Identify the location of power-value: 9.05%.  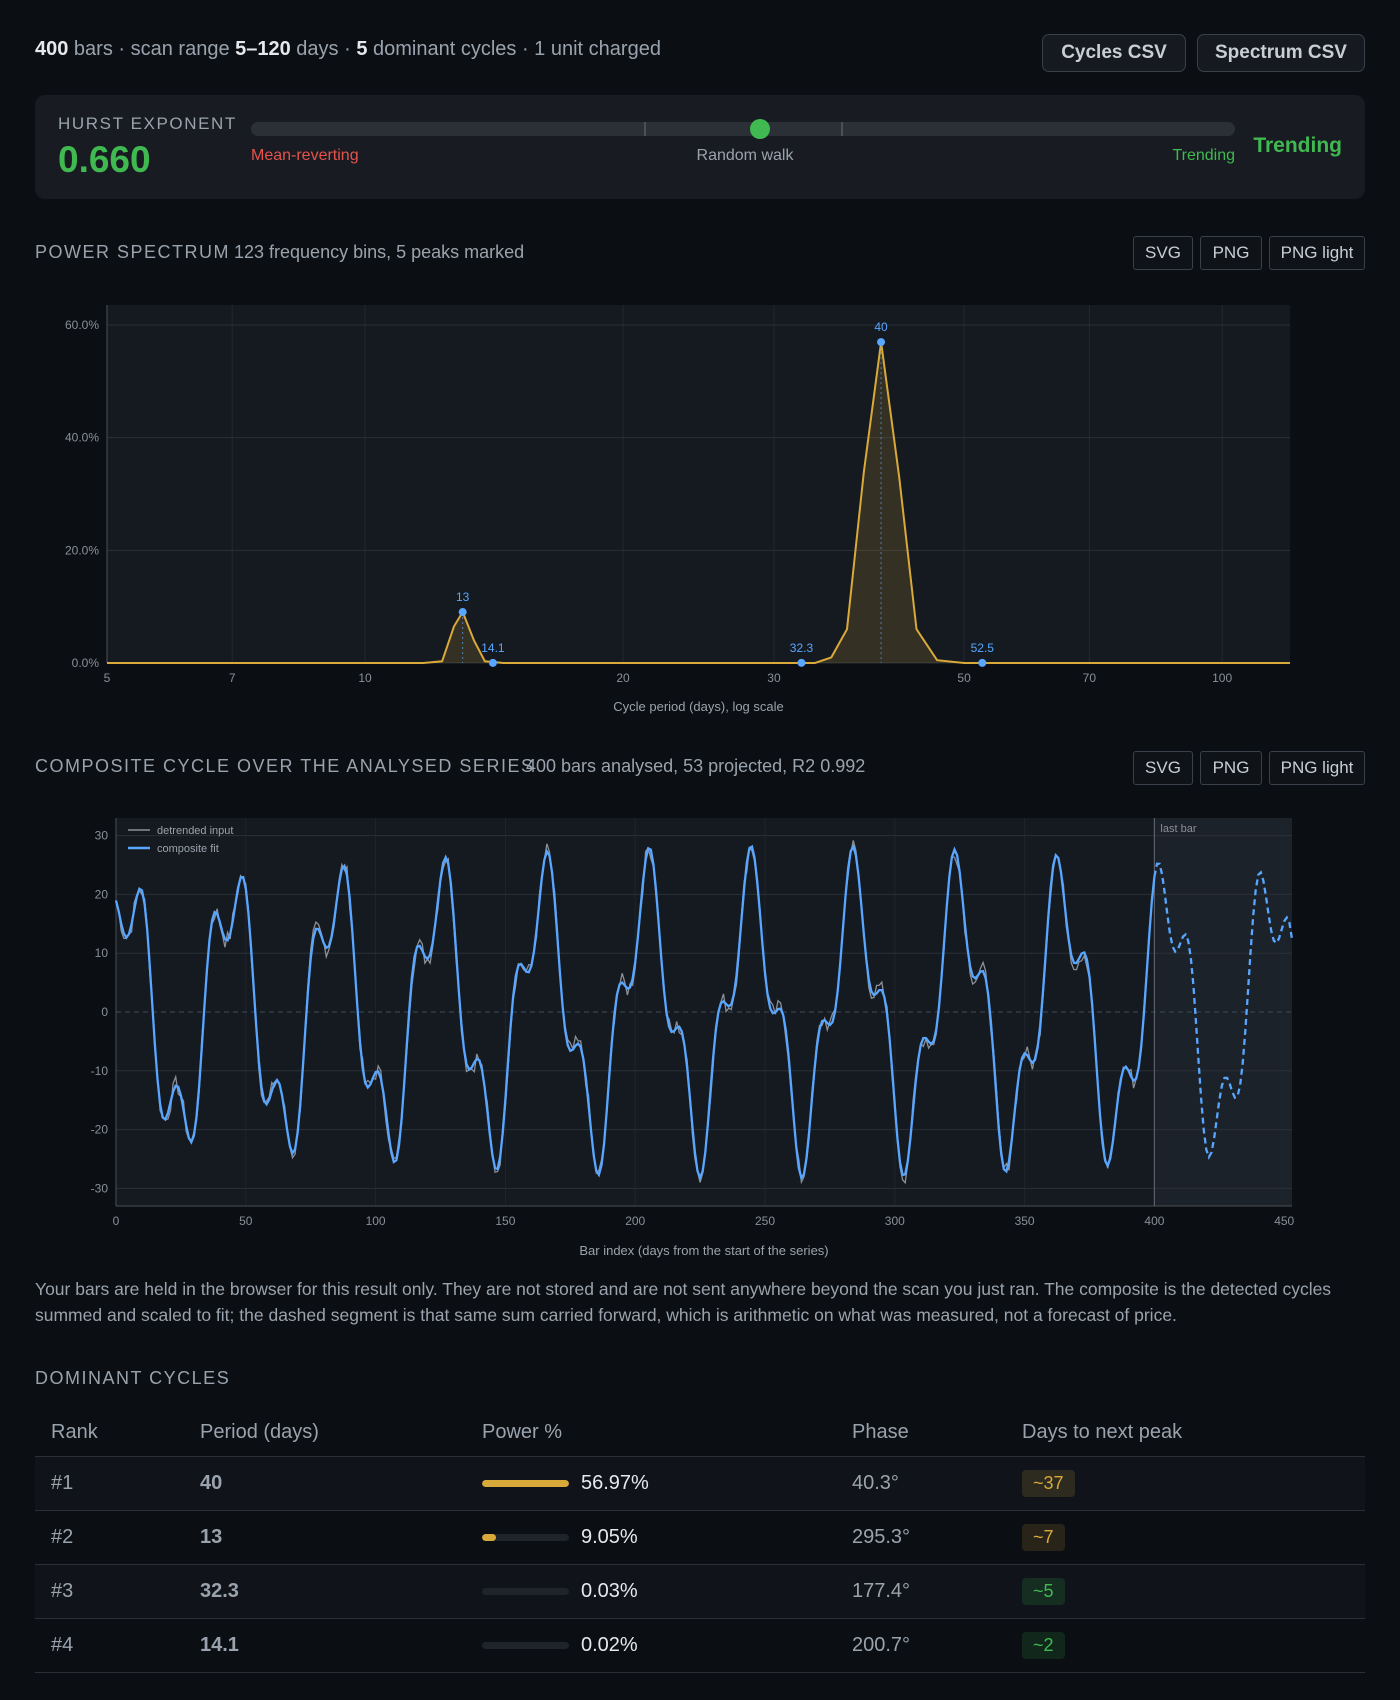
(609, 1537).